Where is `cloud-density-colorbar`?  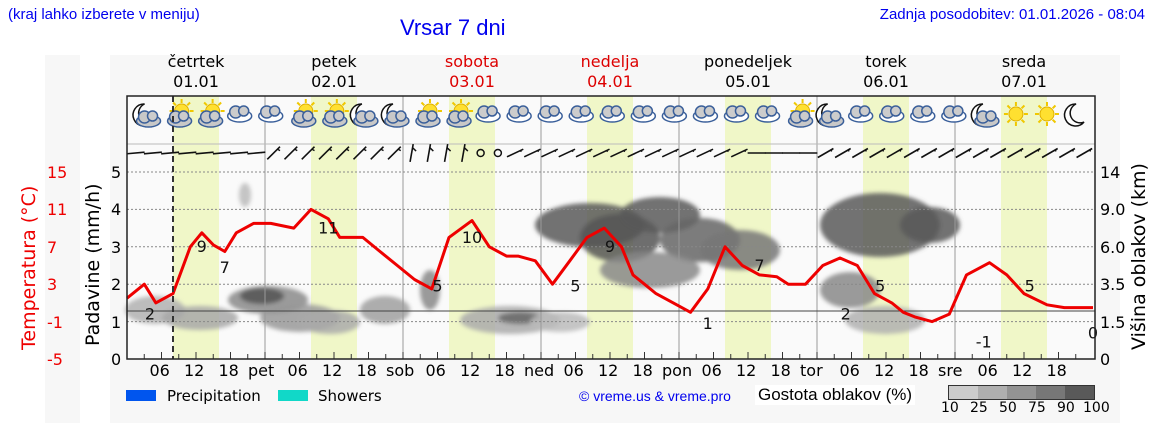
cloud-density-colorbar is located at coordinates (1021, 392).